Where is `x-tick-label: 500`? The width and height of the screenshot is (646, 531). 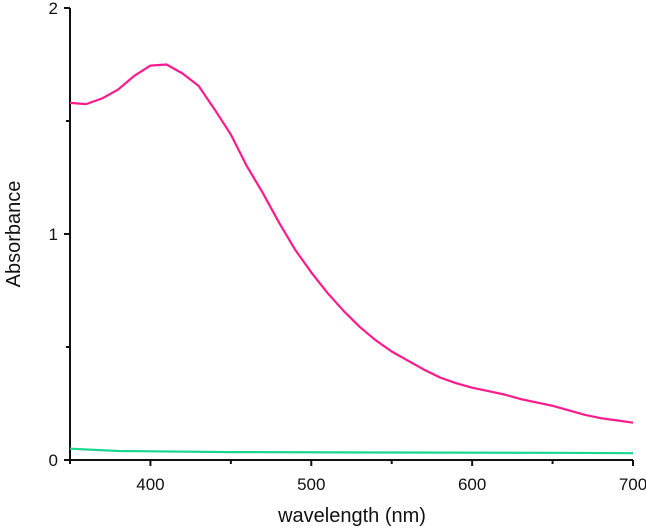
x-tick-label: 500 is located at coordinates (311, 484).